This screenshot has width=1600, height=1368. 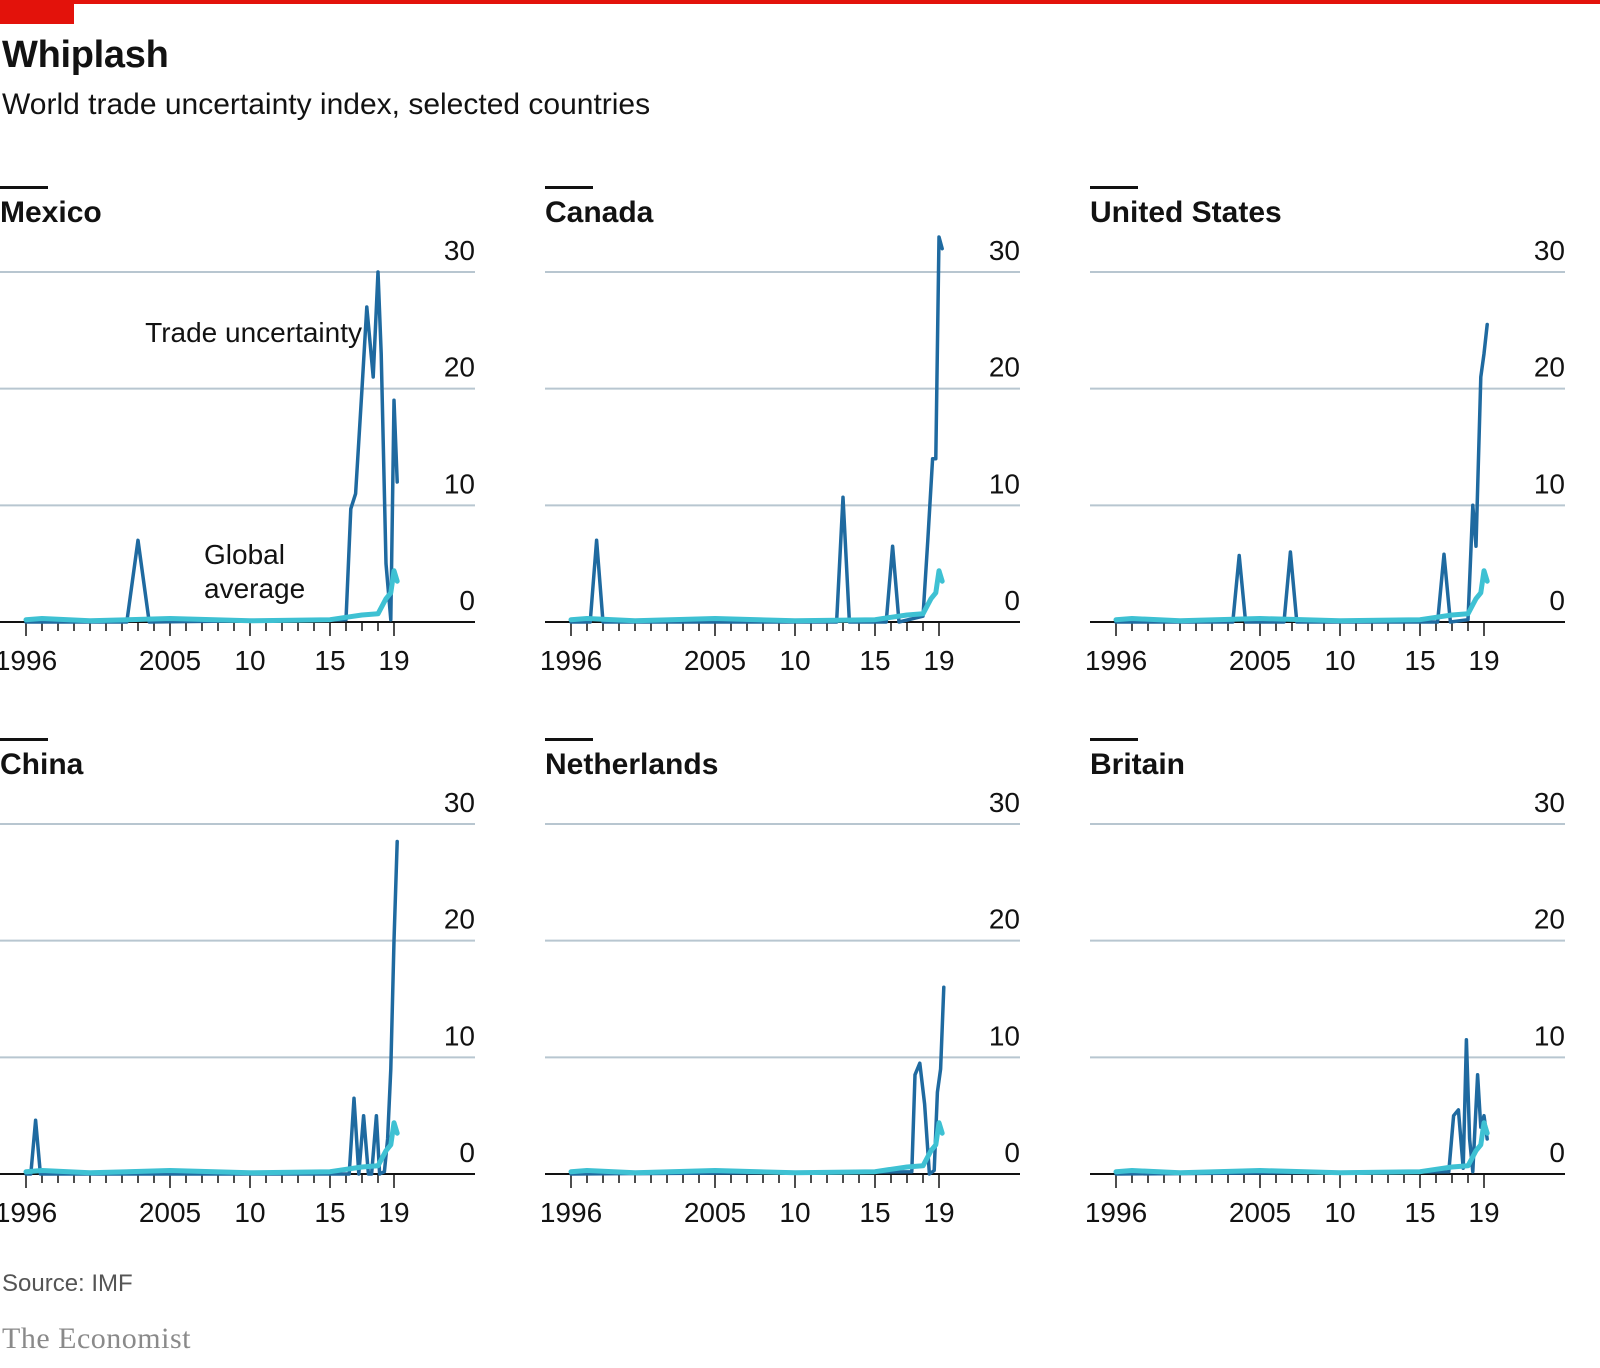 What do you see at coordinates (1186, 212) in the screenshot?
I see `panel-title: United States` at bounding box center [1186, 212].